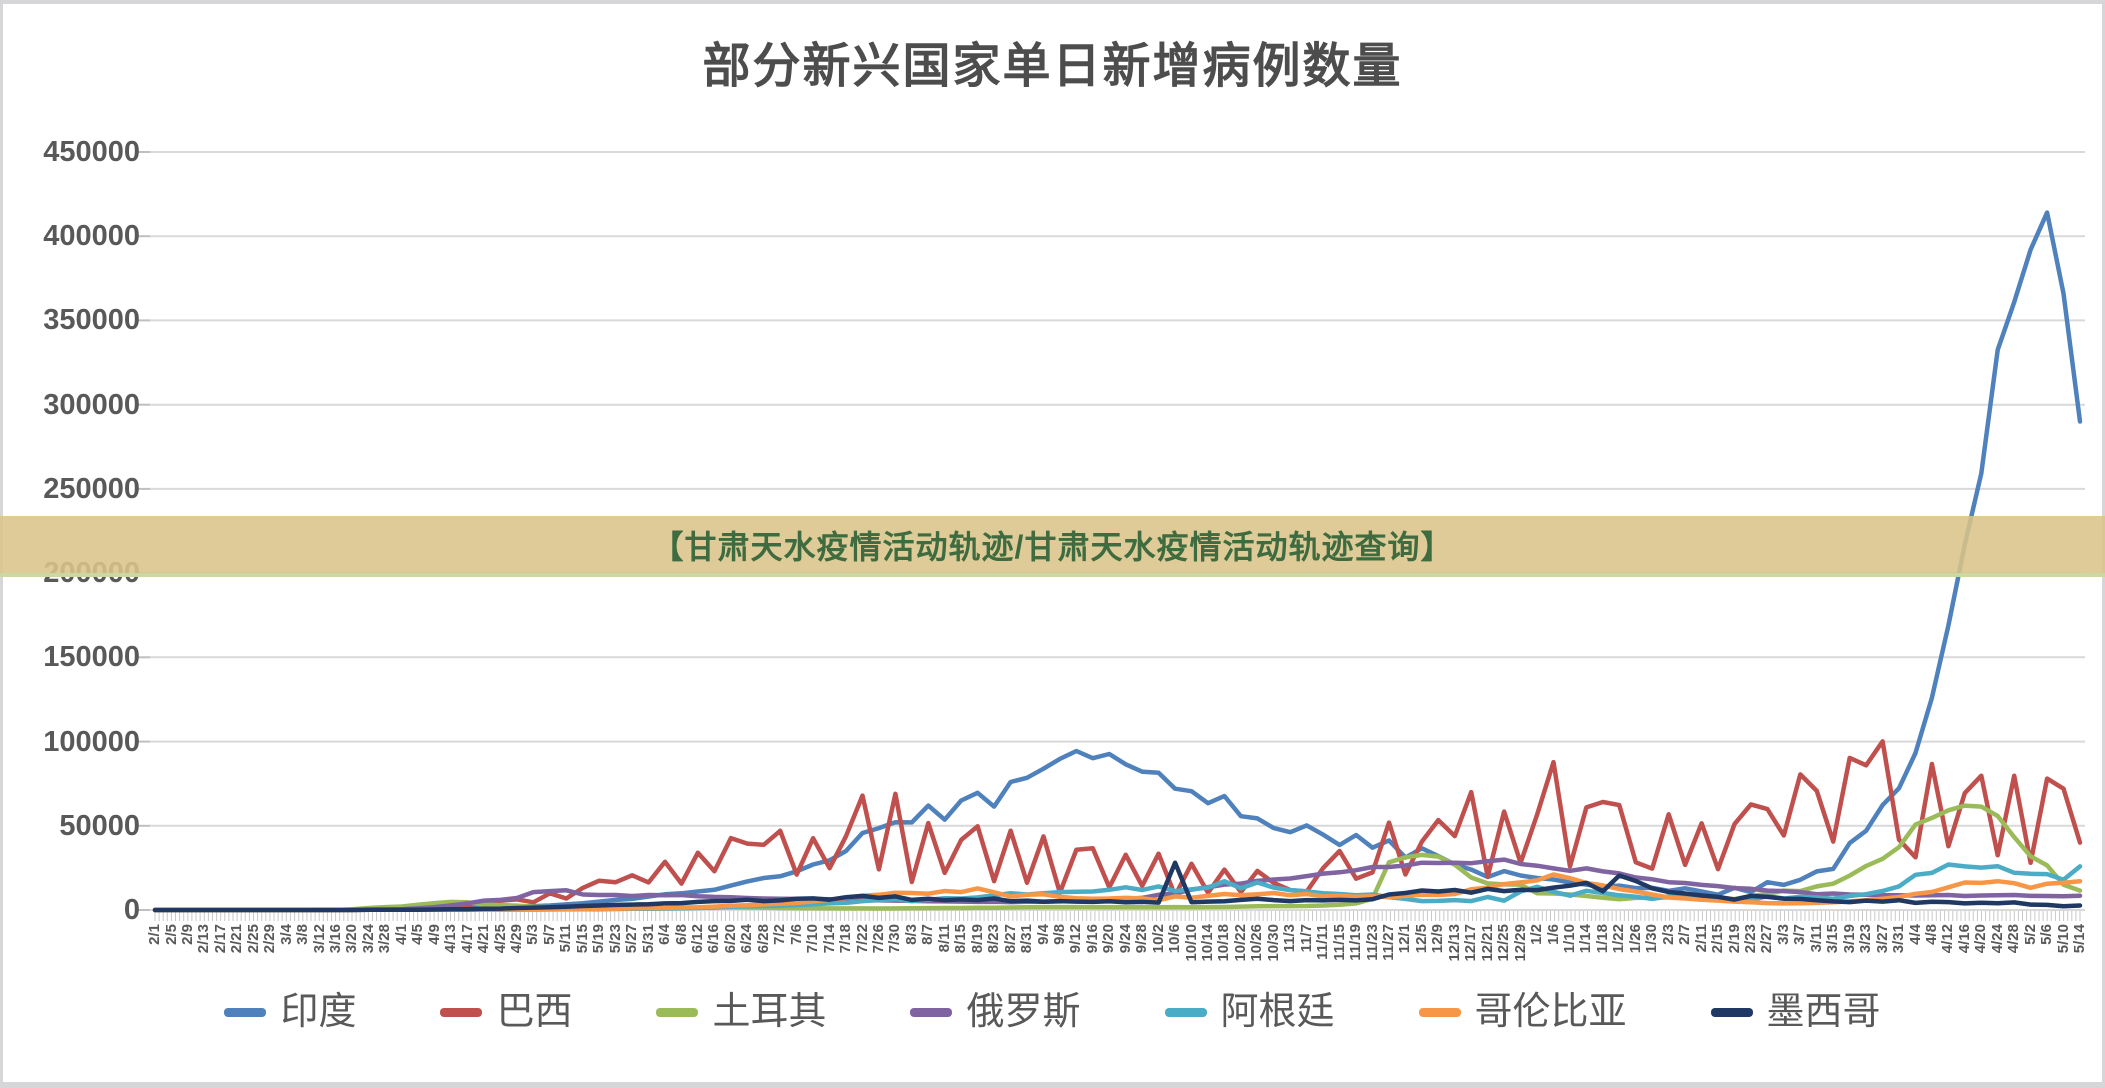 The width and height of the screenshot is (2105, 1088). What do you see at coordinates (1052, 66) in the screenshot?
I see `chart-title: 部分新兴国家单日新增病例数量` at bounding box center [1052, 66].